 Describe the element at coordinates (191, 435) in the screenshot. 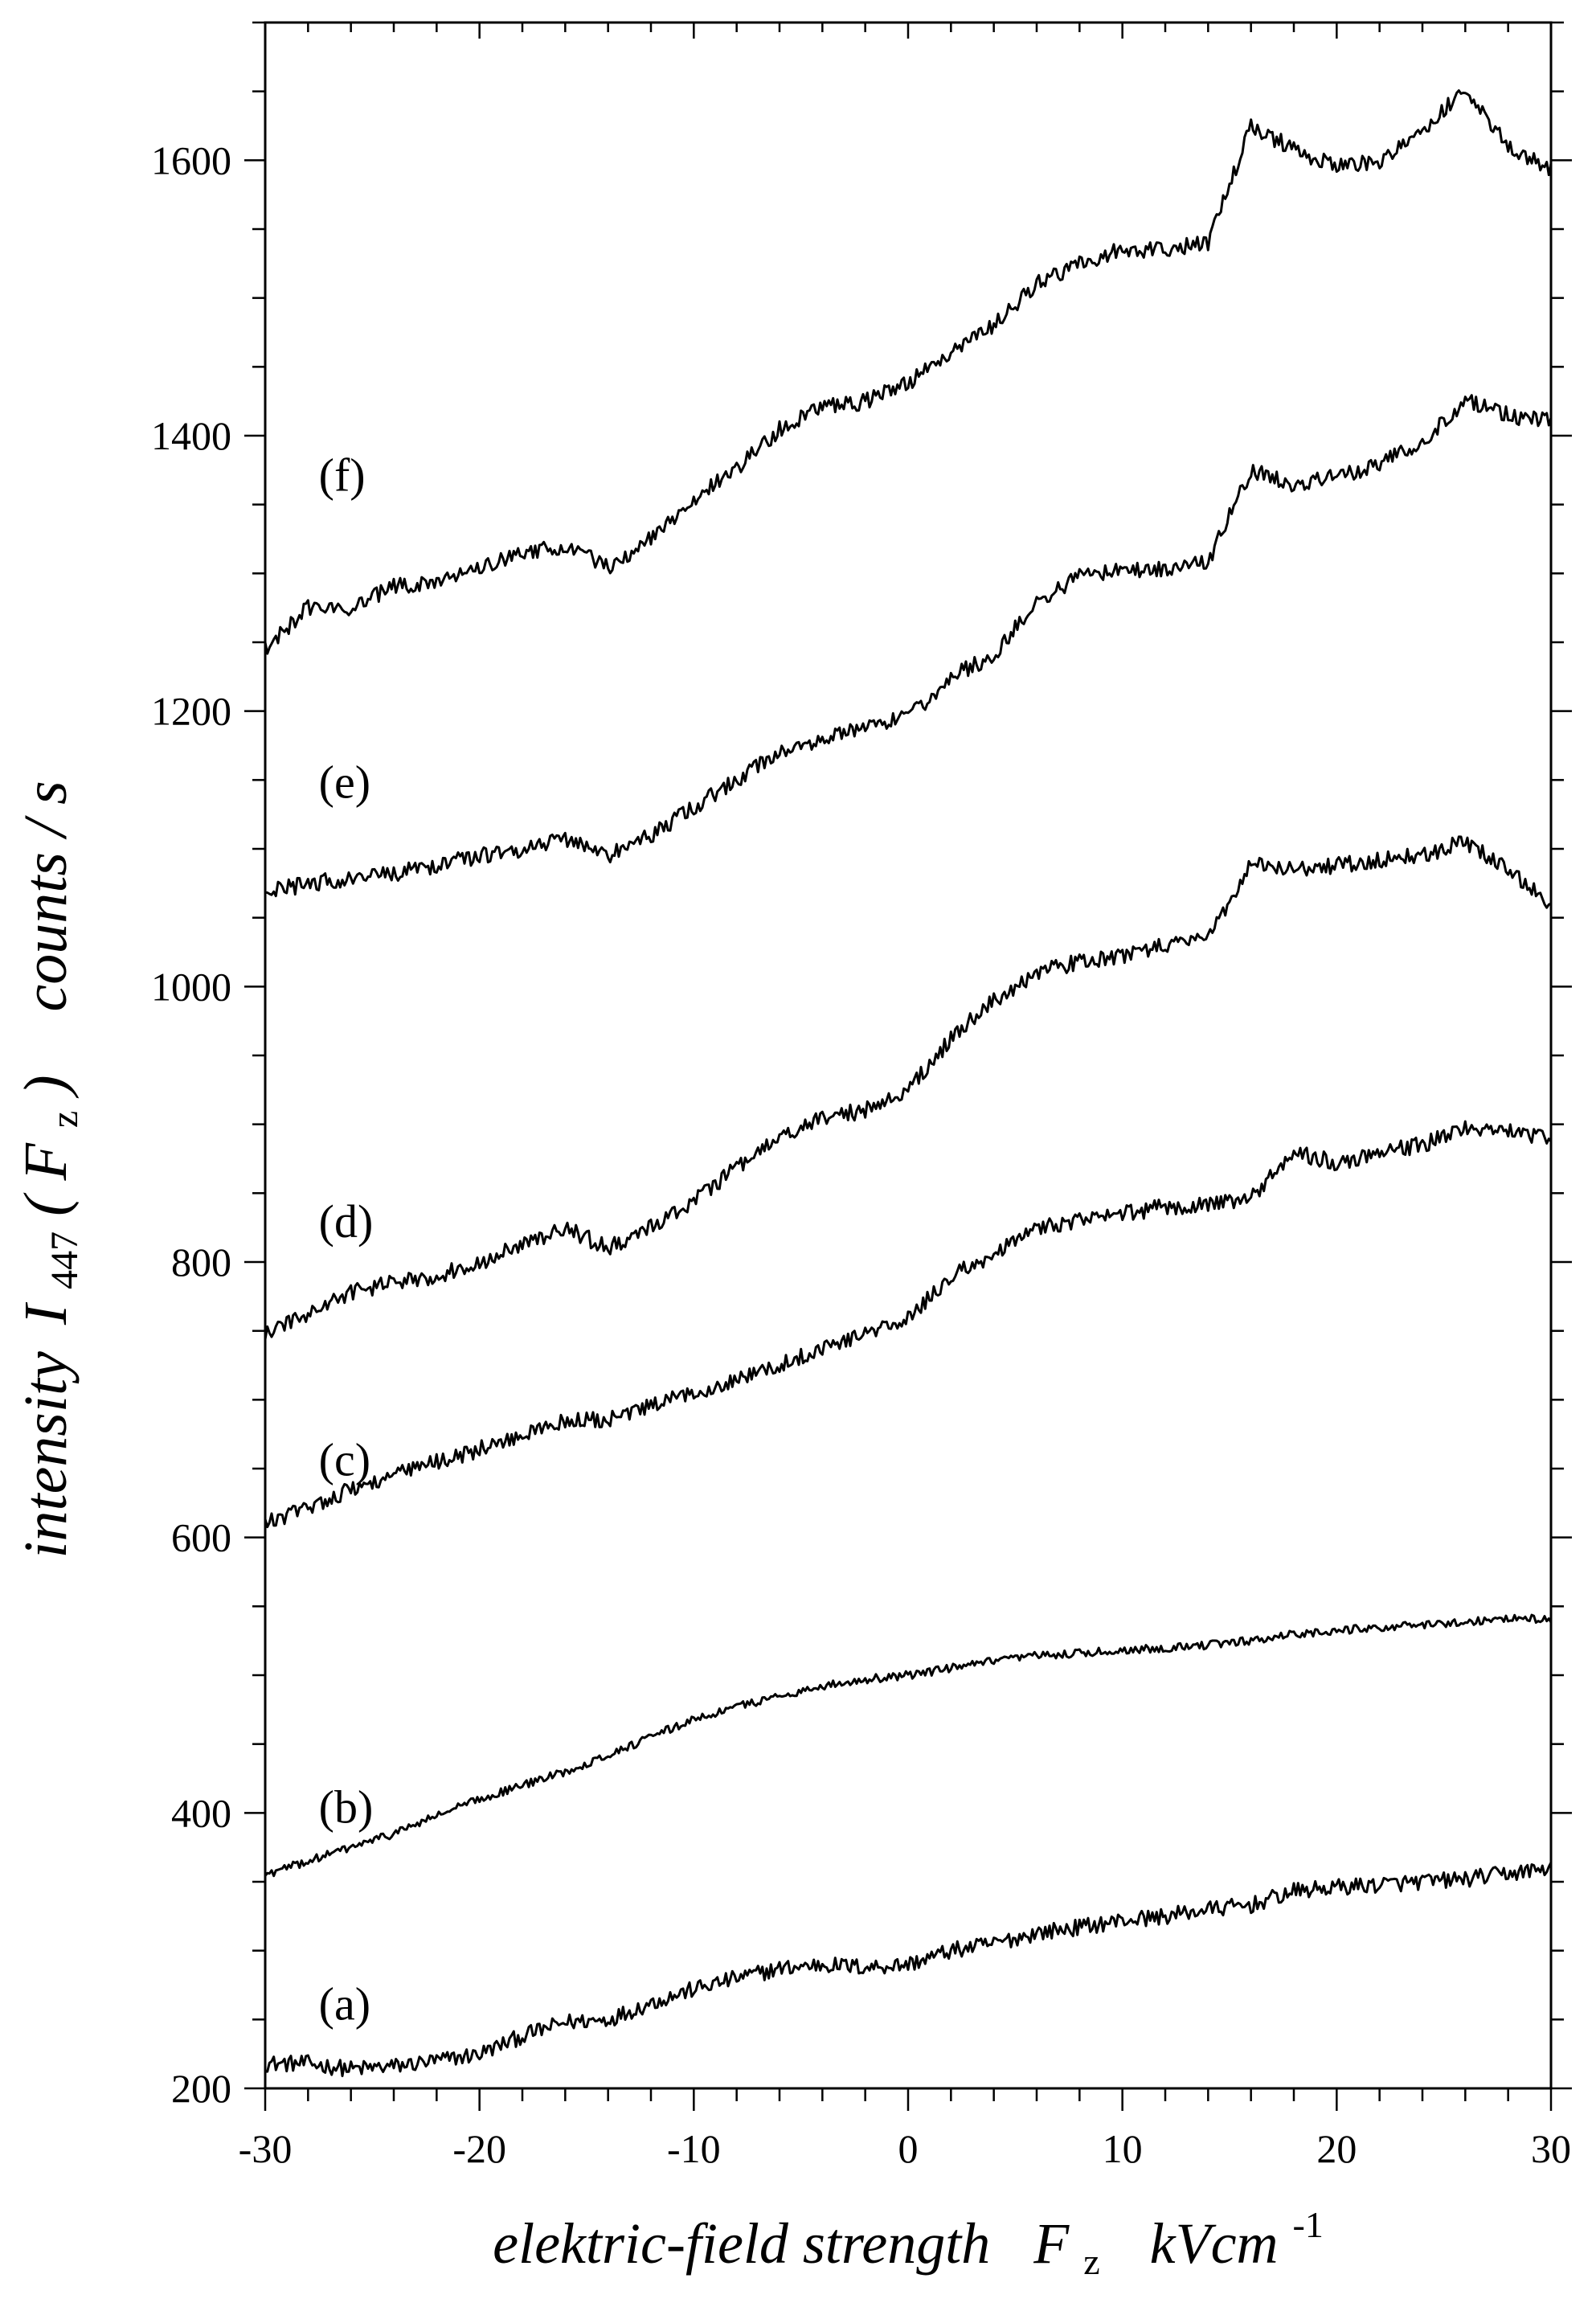

I see `y-tick-label: 1400` at that location.